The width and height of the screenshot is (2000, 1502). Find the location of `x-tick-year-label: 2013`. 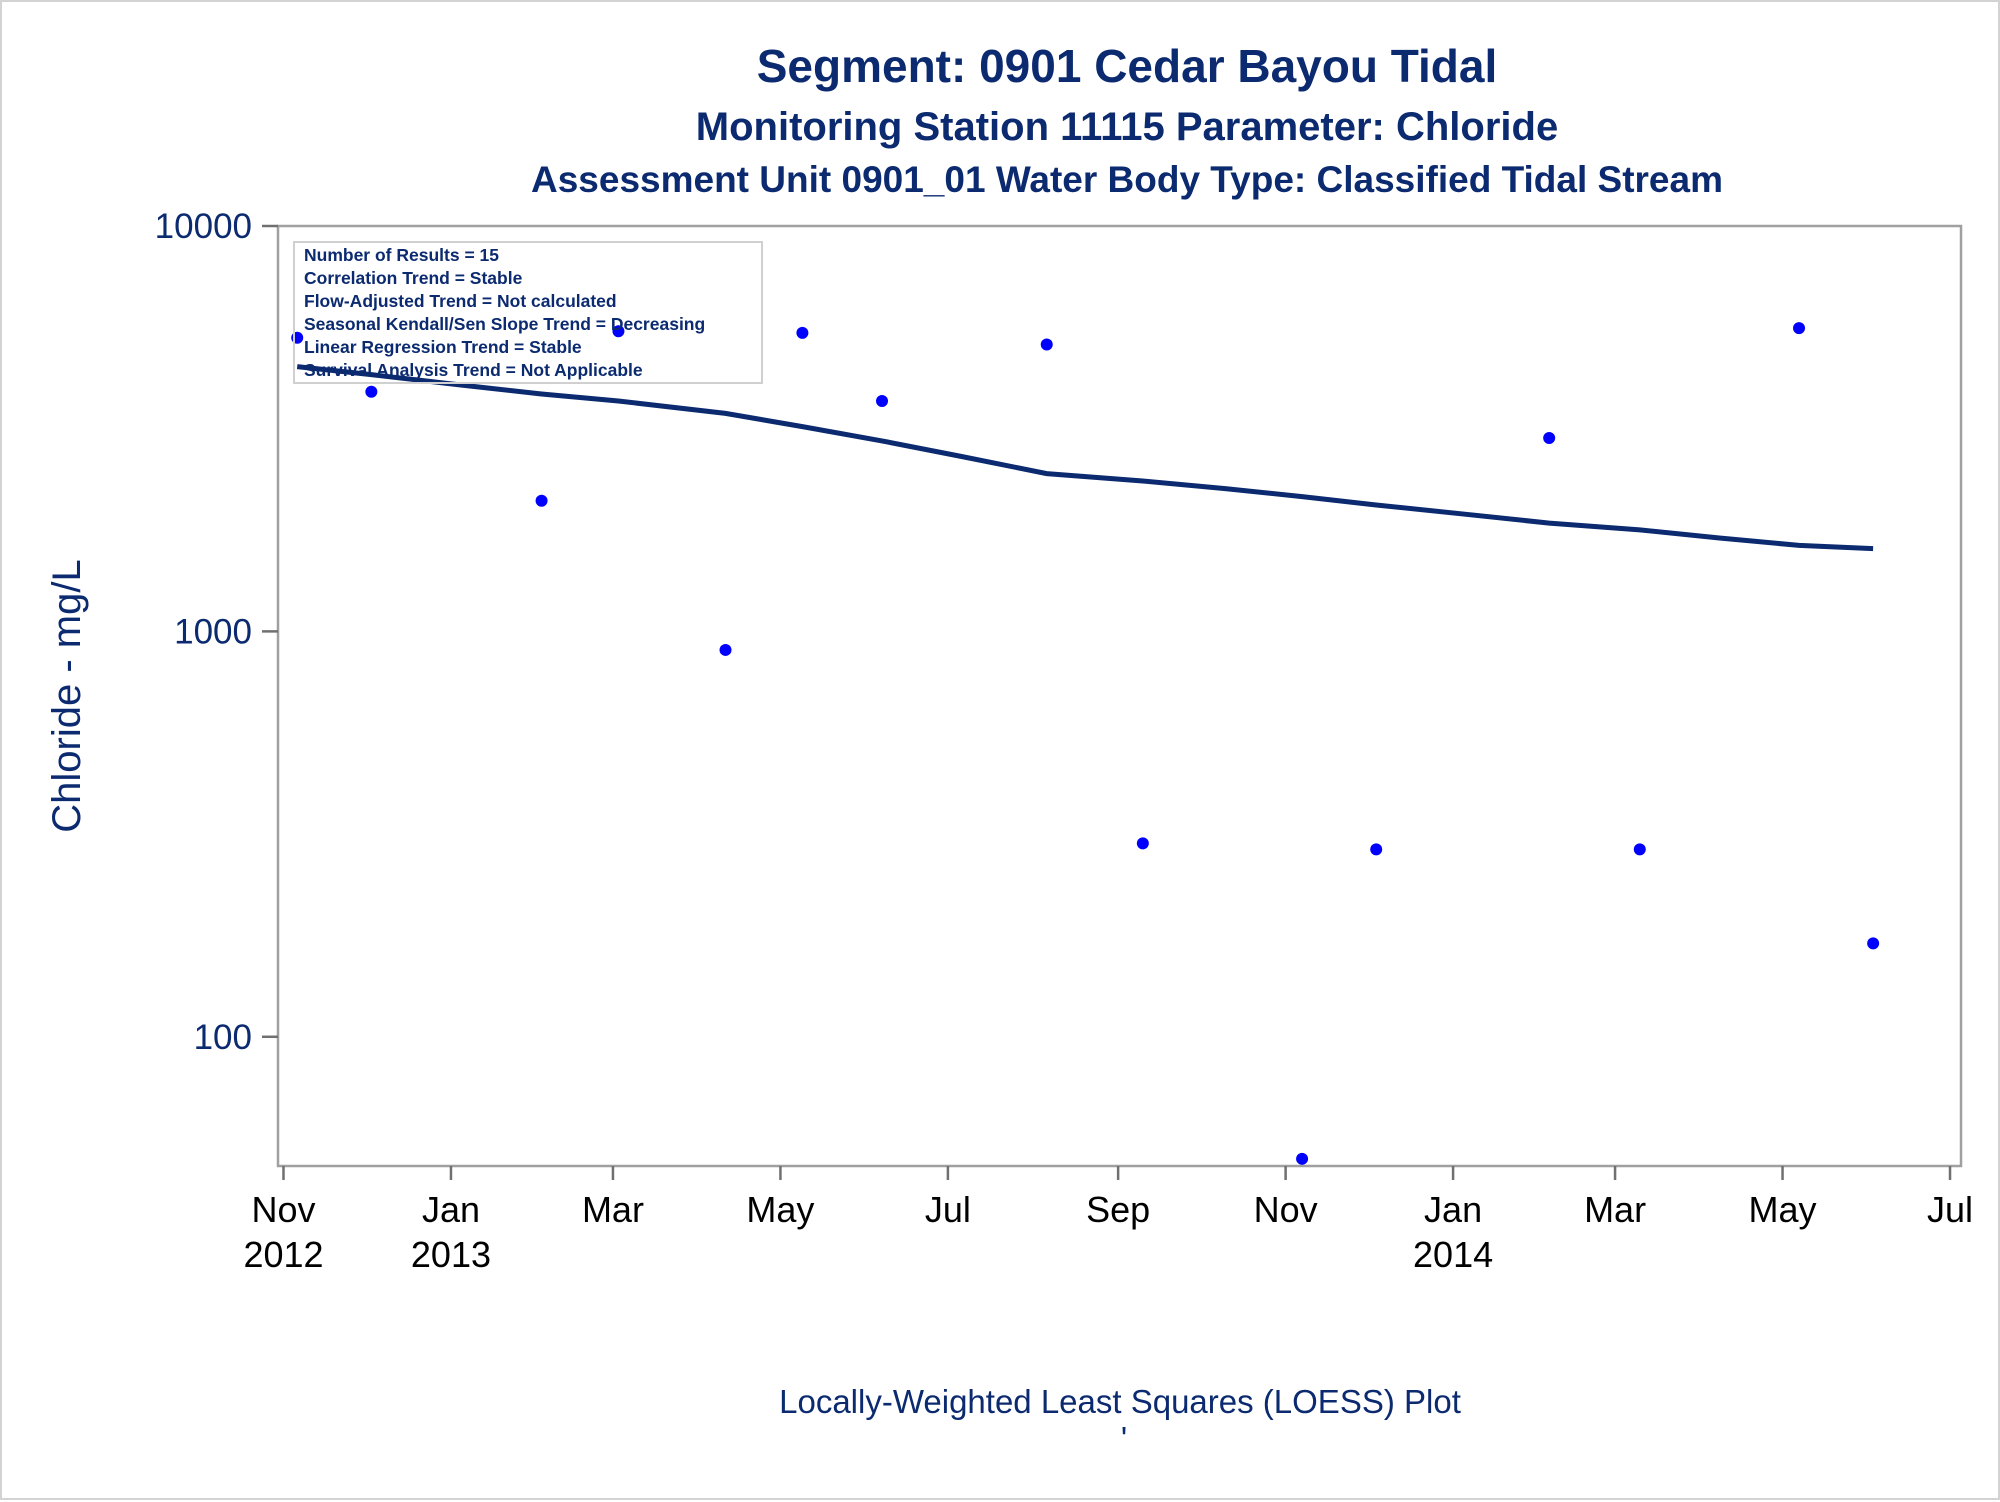

x-tick-year-label: 2013 is located at coordinates (451, 1254).